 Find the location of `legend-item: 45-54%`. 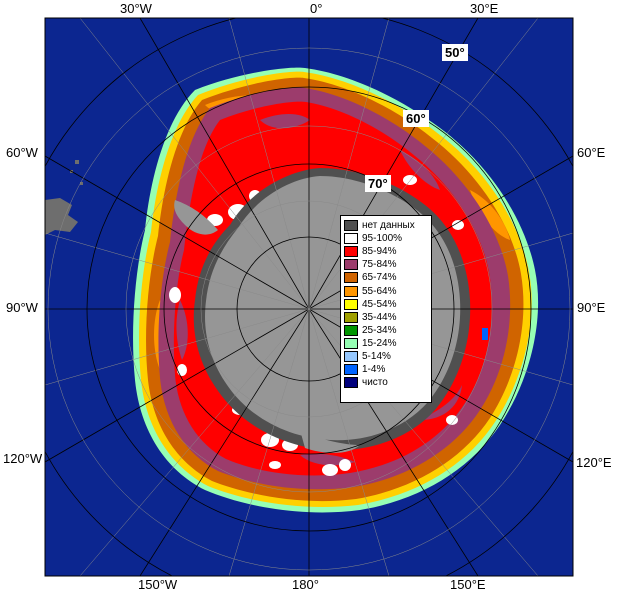

legend-item: 45-54% is located at coordinates (386, 304).